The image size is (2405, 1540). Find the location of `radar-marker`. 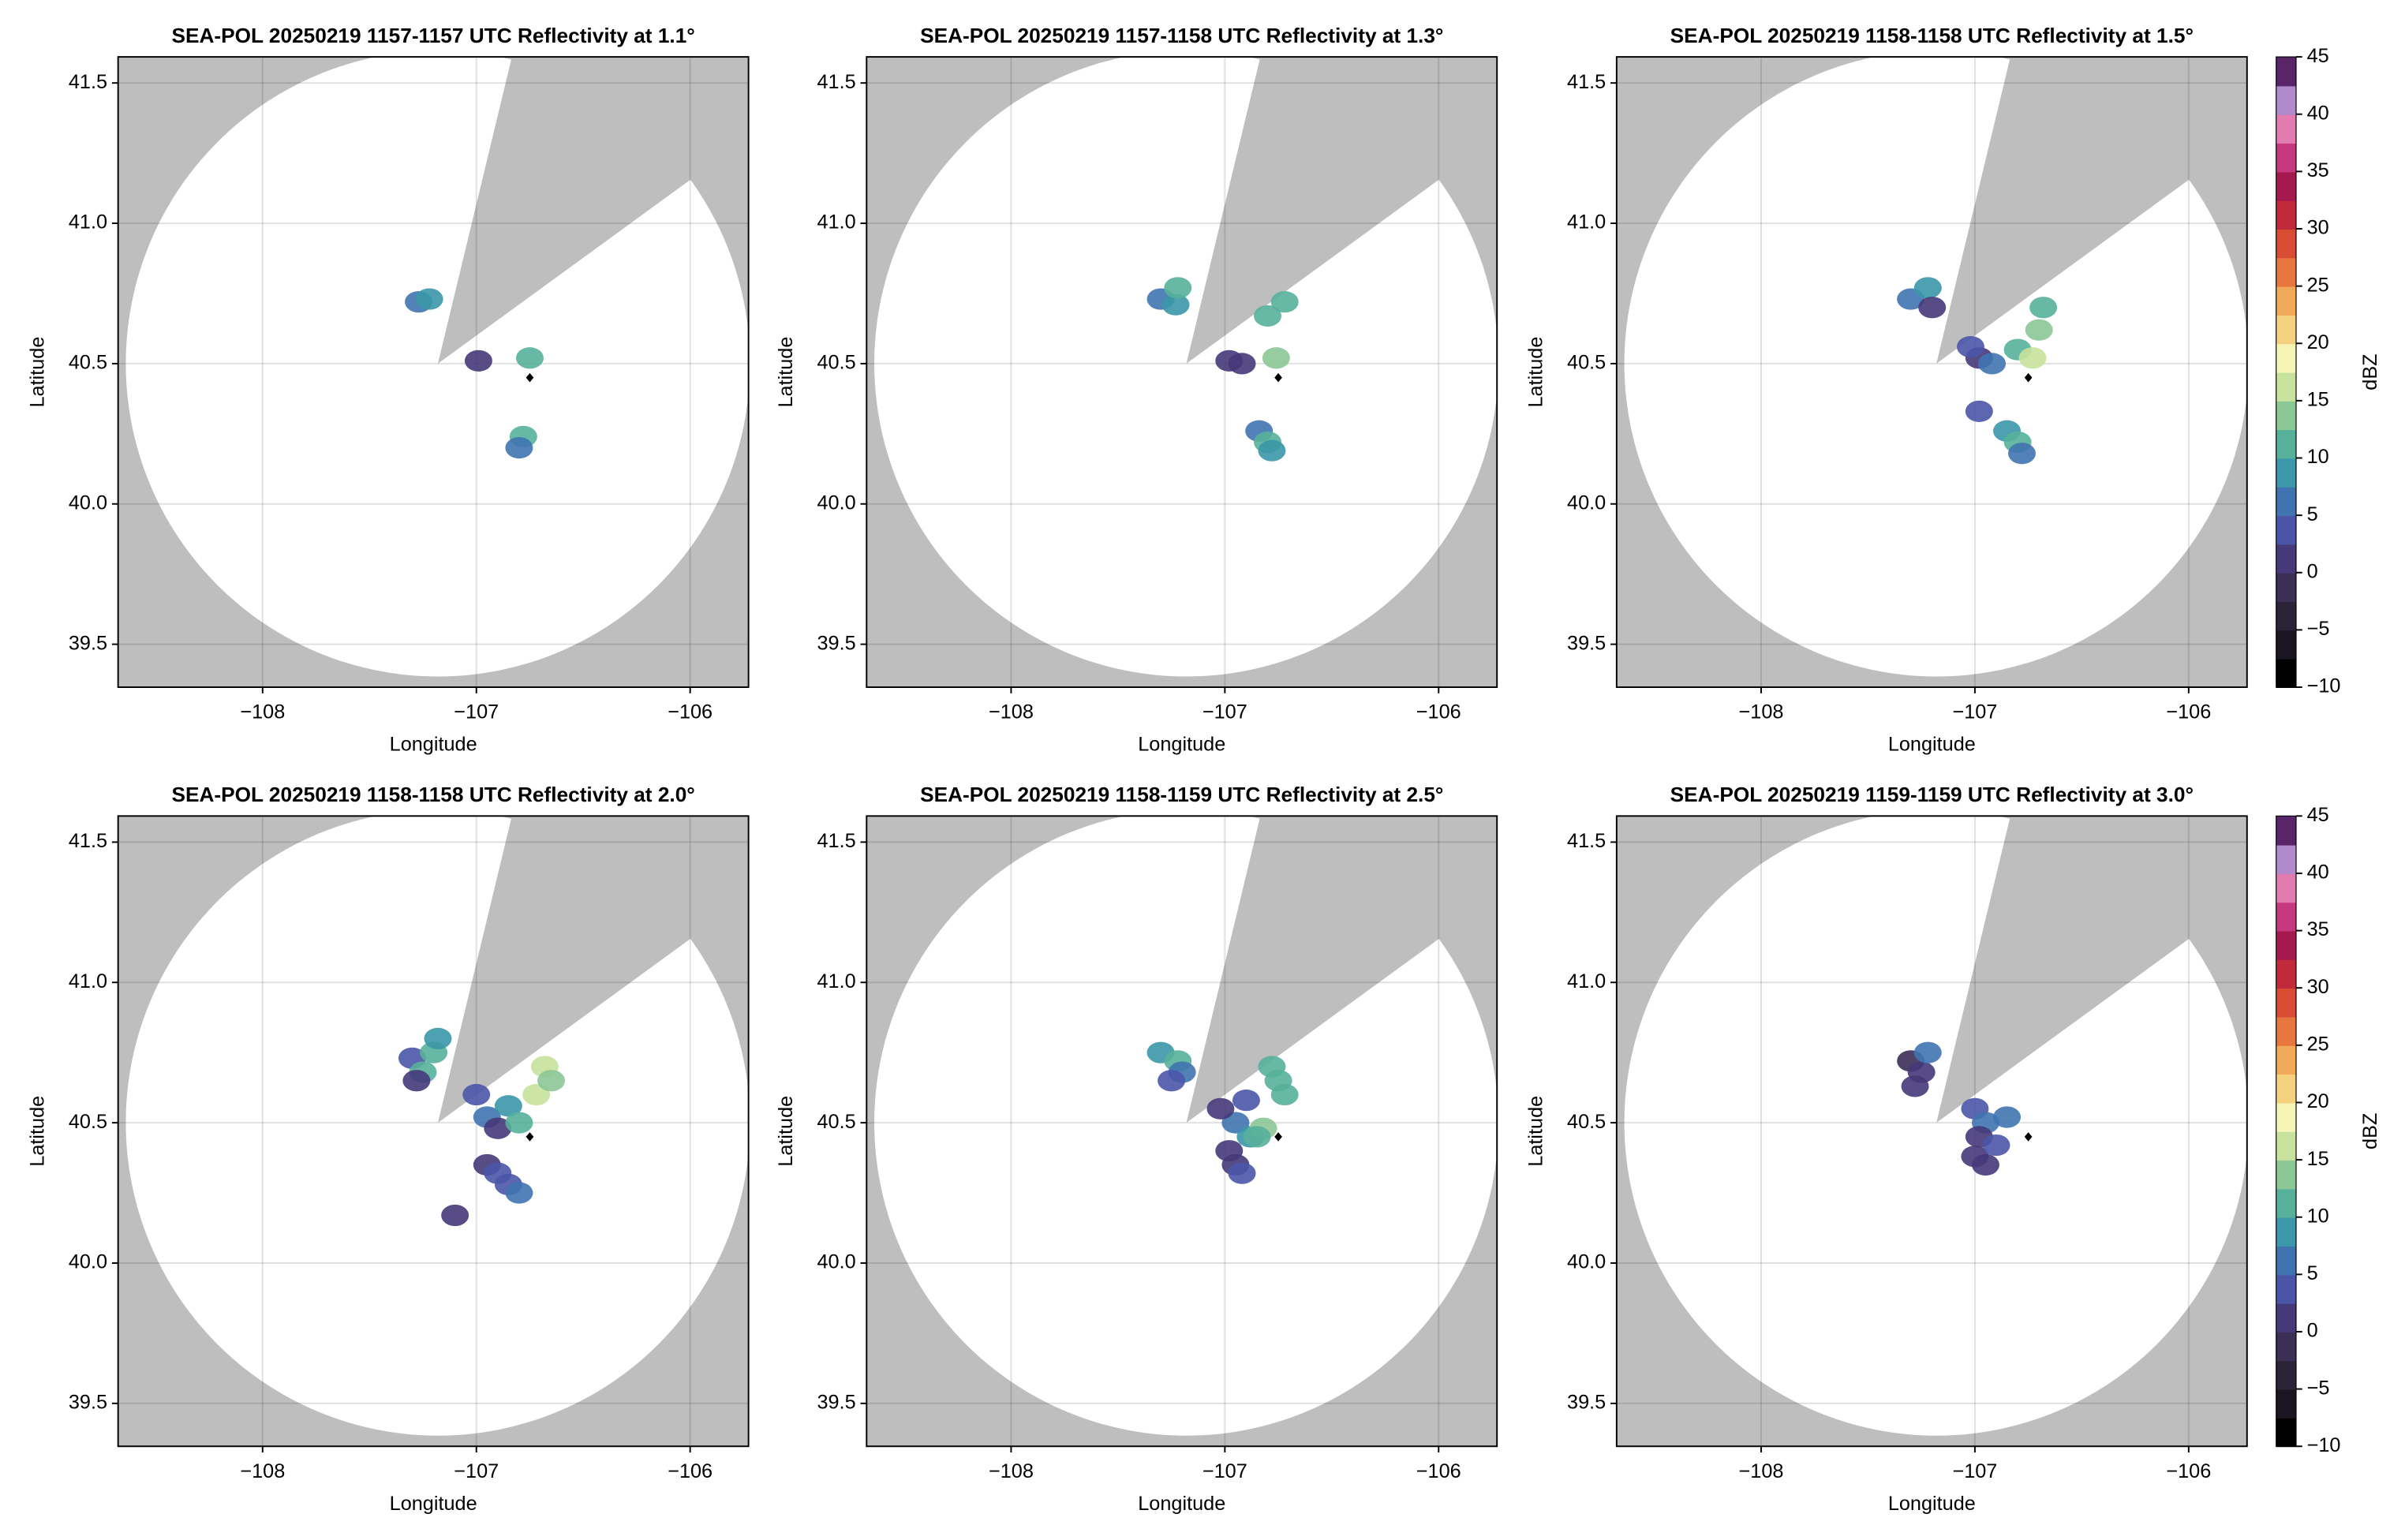

radar-marker is located at coordinates (1278, 1137).